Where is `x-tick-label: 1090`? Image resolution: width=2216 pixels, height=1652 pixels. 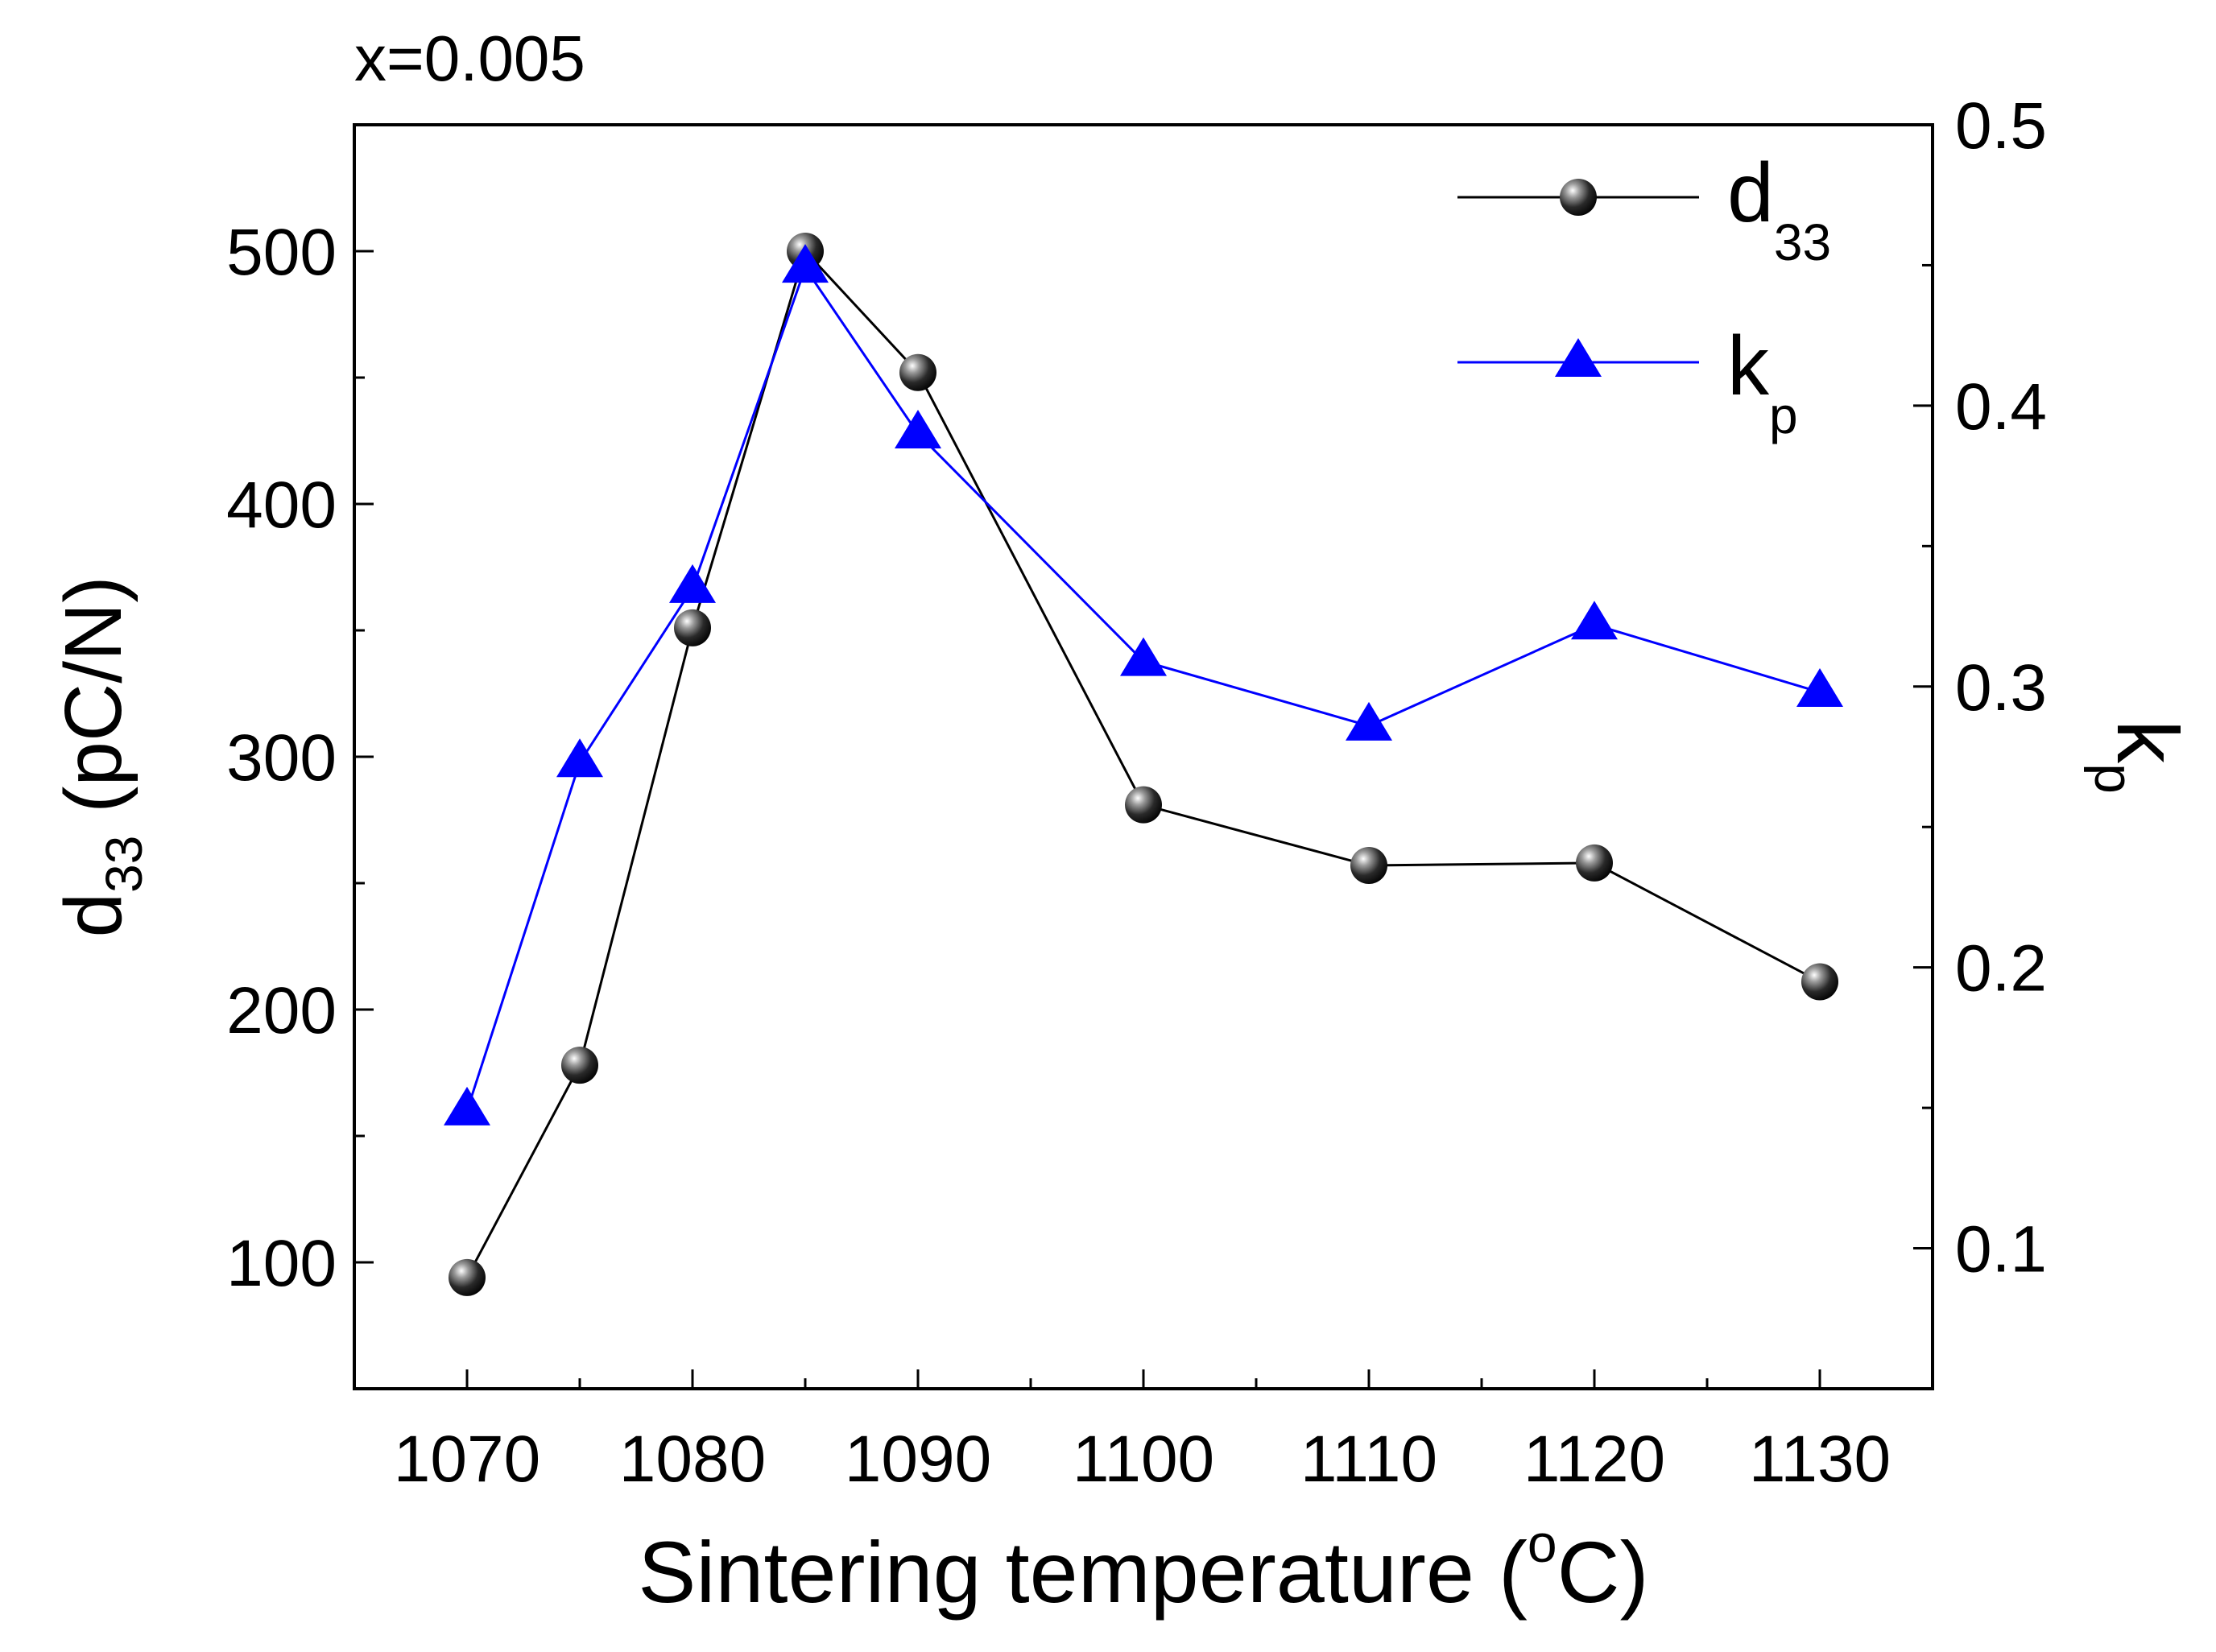 x-tick-label: 1090 is located at coordinates (918, 1459).